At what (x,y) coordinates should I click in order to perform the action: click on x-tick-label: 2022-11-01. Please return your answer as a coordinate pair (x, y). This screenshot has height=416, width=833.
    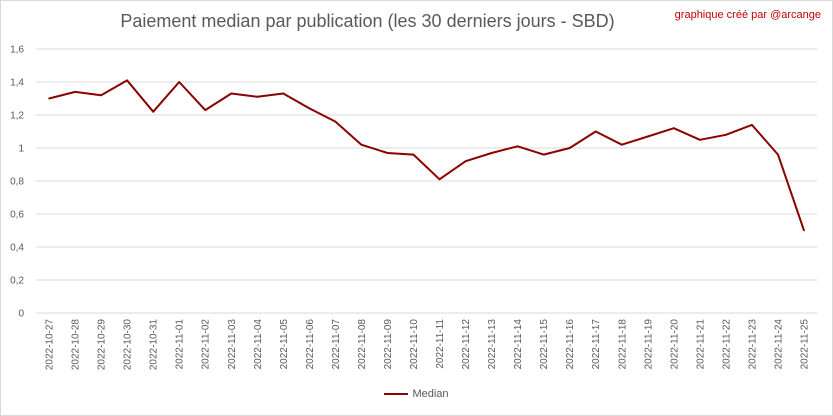
    Looking at the image, I should click on (180, 344).